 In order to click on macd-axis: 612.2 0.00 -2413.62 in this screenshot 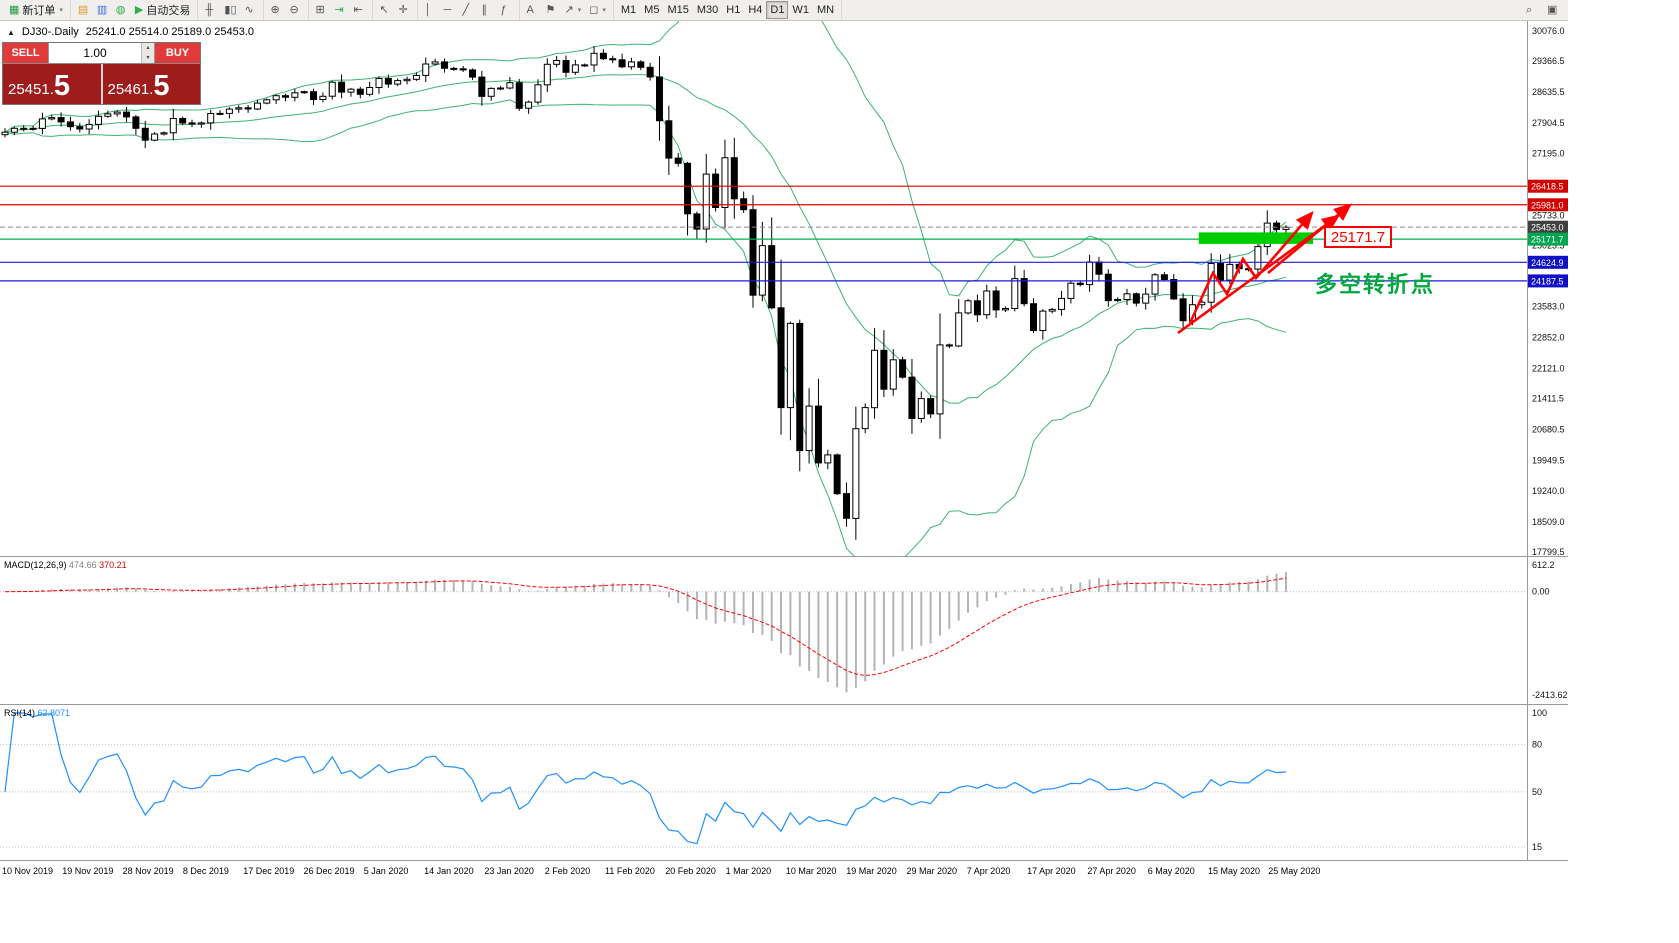, I will do `click(1550, 630)`.